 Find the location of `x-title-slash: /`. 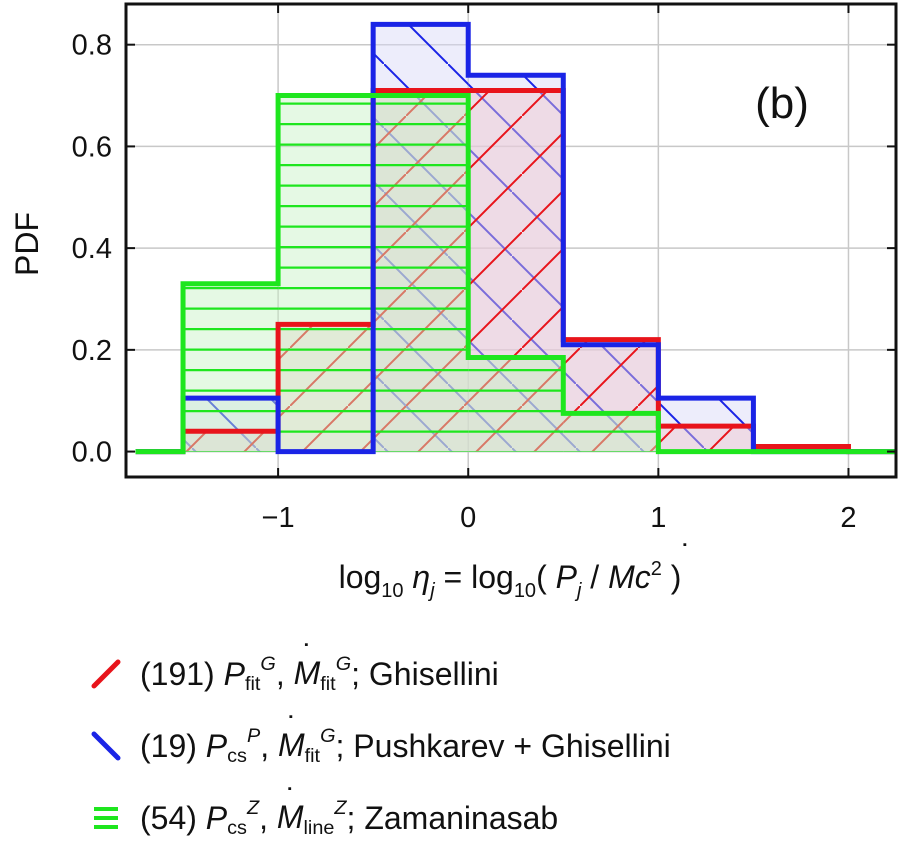

x-title-slash: / is located at coordinates (594, 577).